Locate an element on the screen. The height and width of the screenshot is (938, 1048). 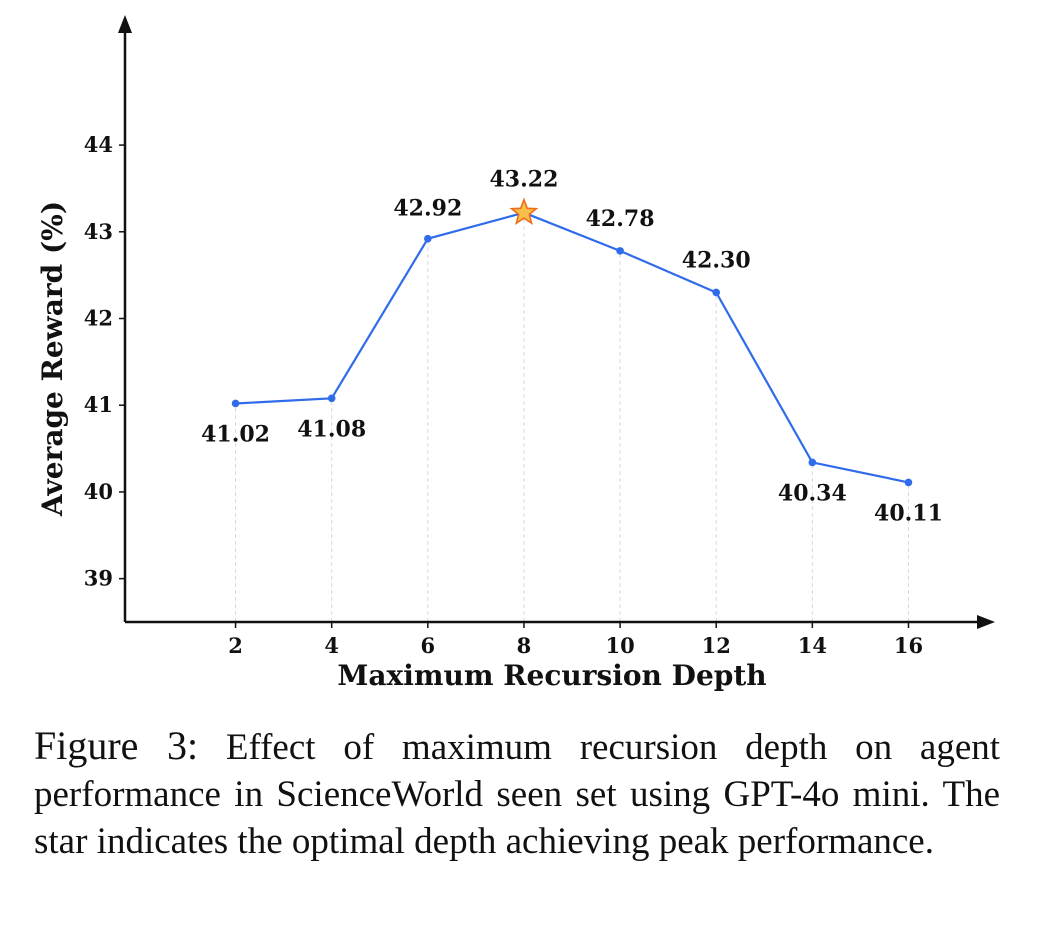
peak-star-marker is located at coordinates (524, 211).